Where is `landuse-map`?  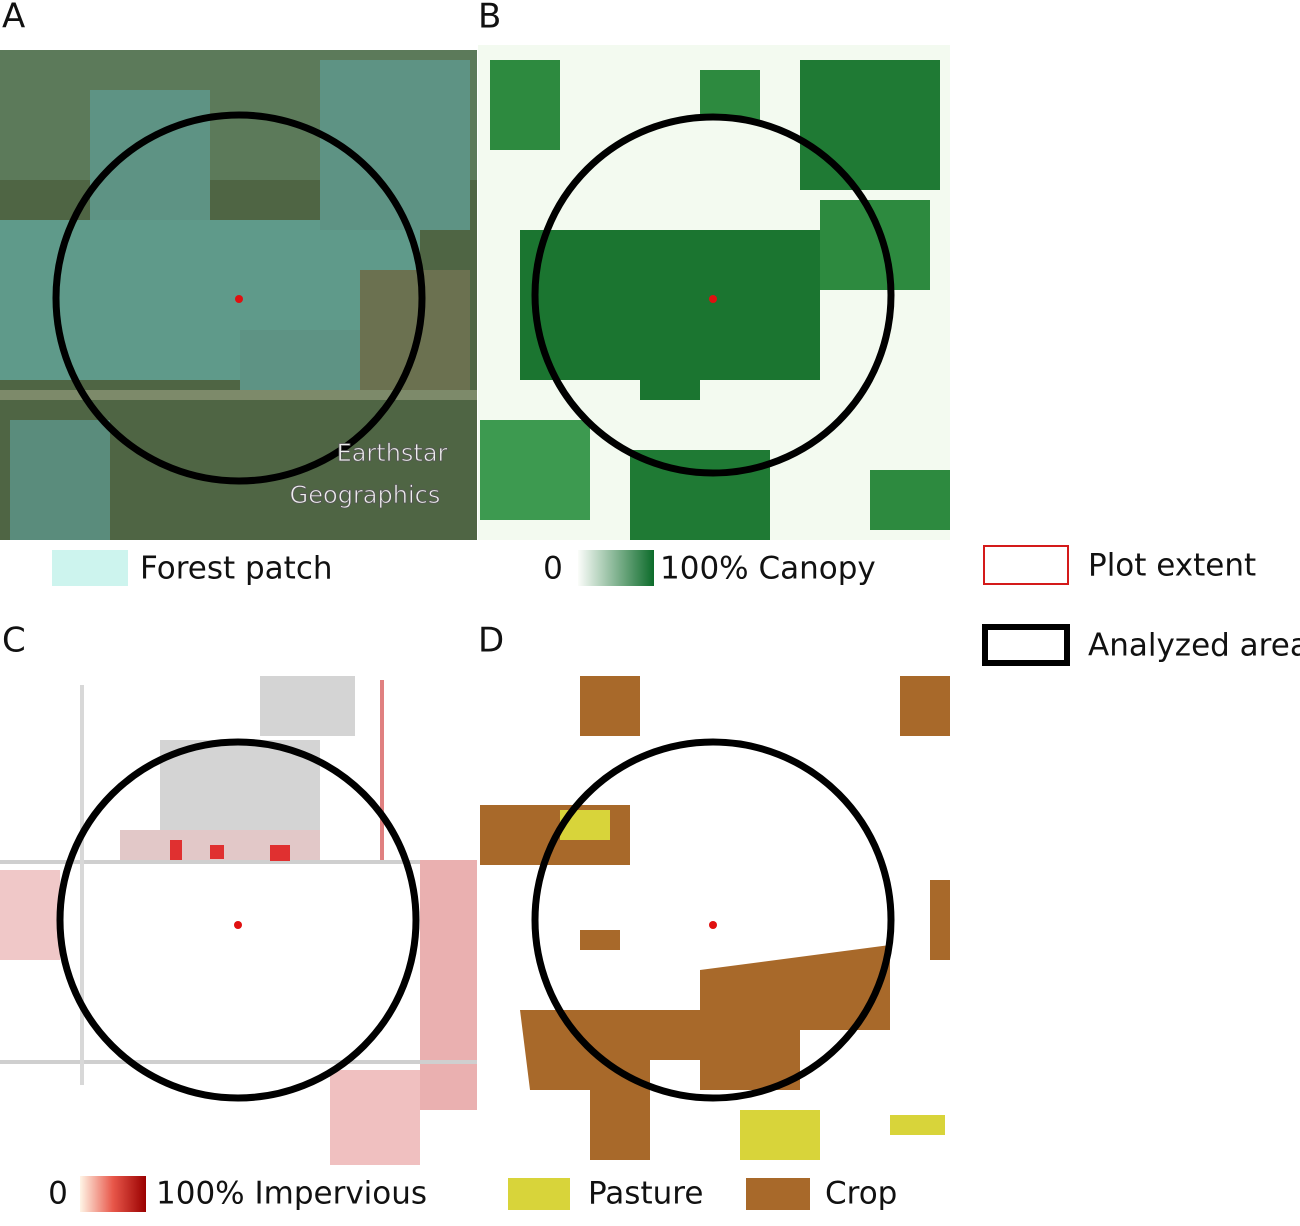
landuse-map is located at coordinates (715, 920).